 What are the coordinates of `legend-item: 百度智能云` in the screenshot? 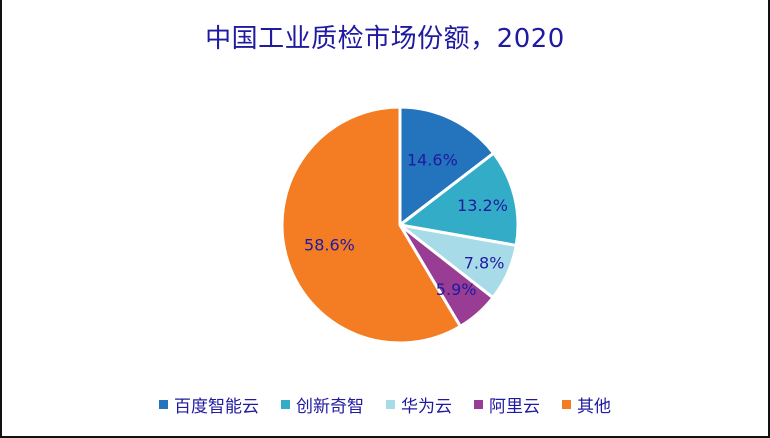 It's located at (209, 404).